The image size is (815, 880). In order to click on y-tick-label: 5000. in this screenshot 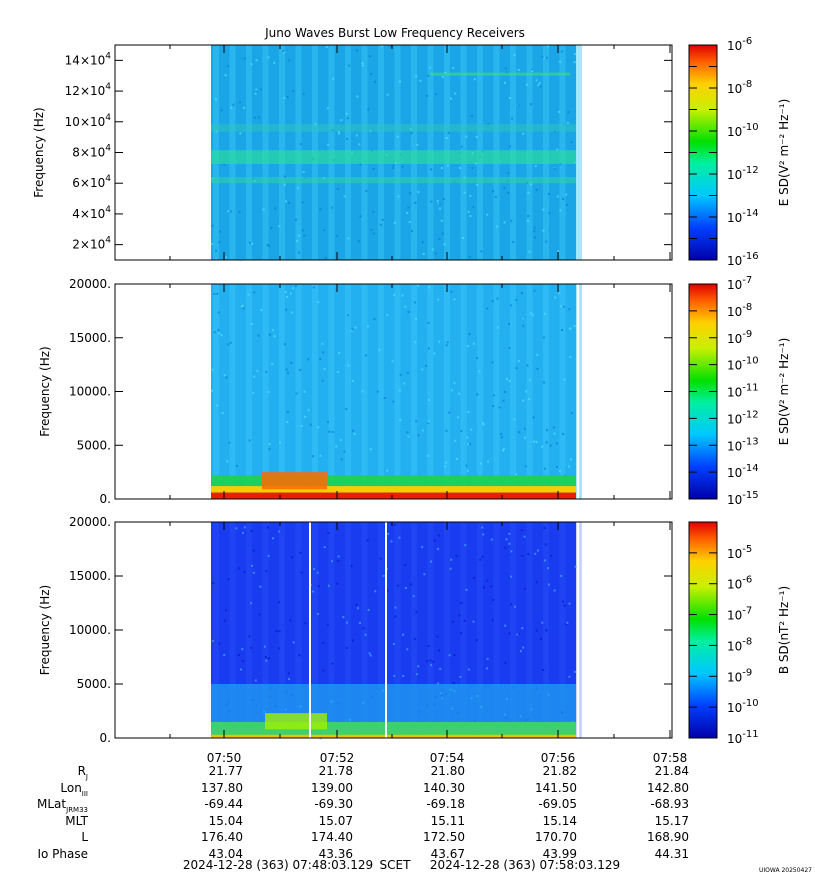, I will do `click(94, 684)`.